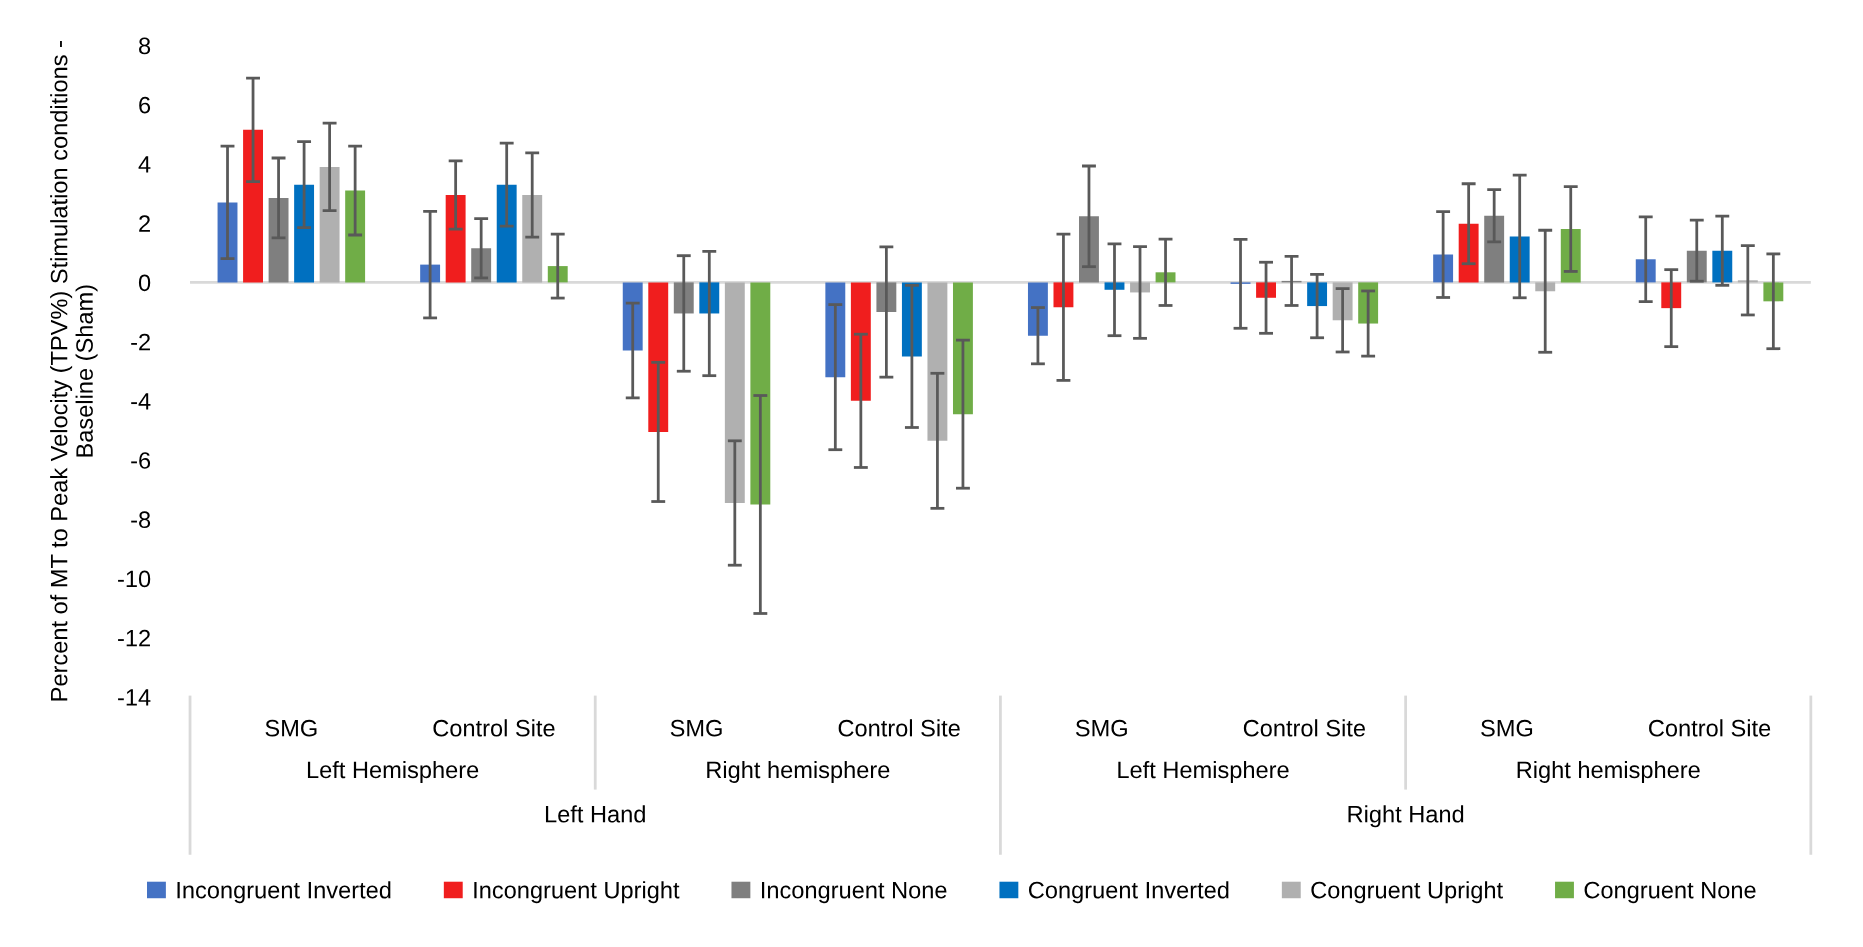  What do you see at coordinates (74, 371) in the screenshot?
I see `y-axis-title: Percent of MT to Peak Velocity (TPV%) Stimulation conditions - Baseline (Sham)` at bounding box center [74, 371].